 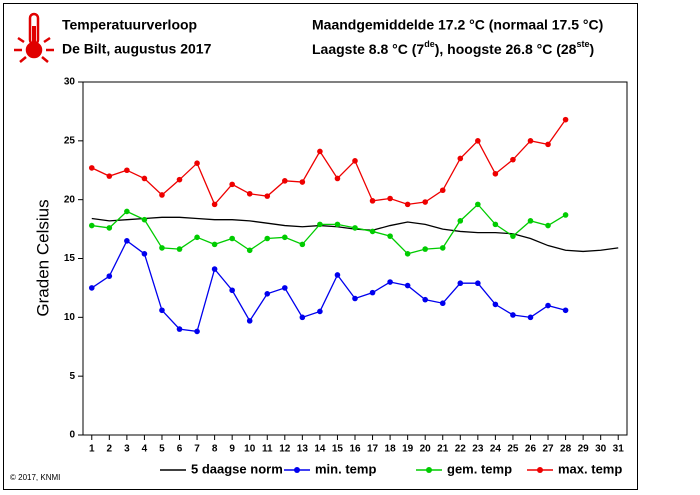 What do you see at coordinates (250, 449) in the screenshot?
I see `x-tick-label: 10` at bounding box center [250, 449].